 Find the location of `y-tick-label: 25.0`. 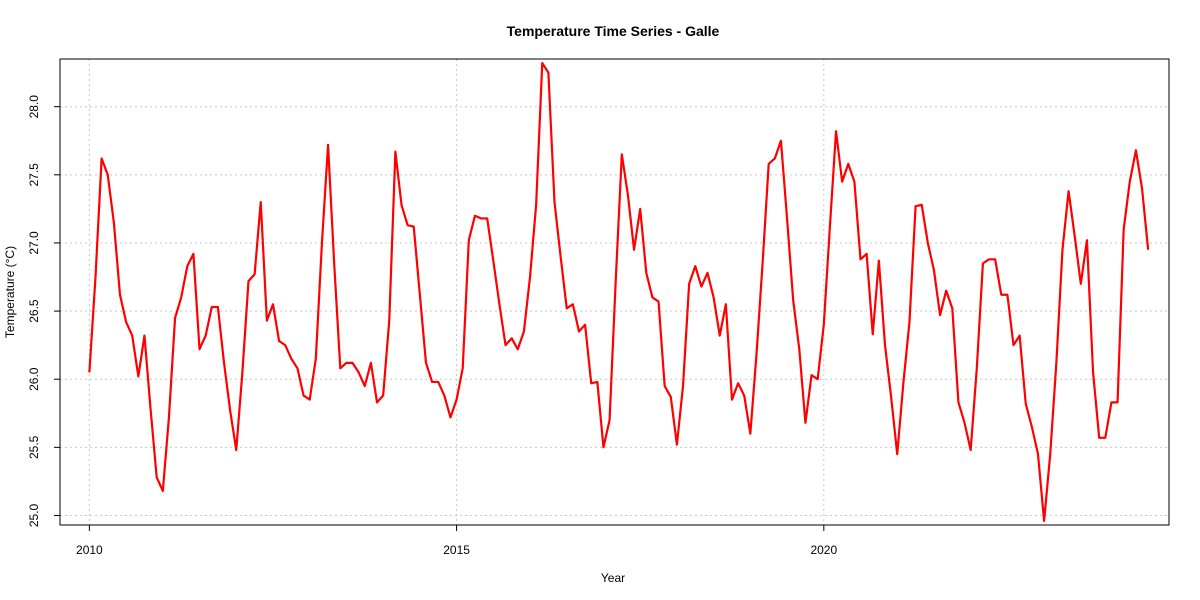

y-tick-label: 25.0 is located at coordinates (34, 515).